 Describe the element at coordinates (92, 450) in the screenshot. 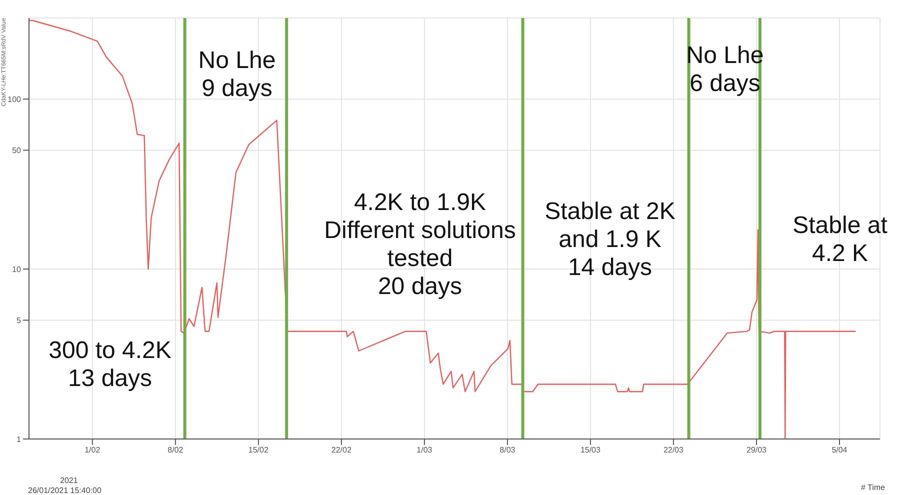

I see `x-tick-label: 1/02` at that location.